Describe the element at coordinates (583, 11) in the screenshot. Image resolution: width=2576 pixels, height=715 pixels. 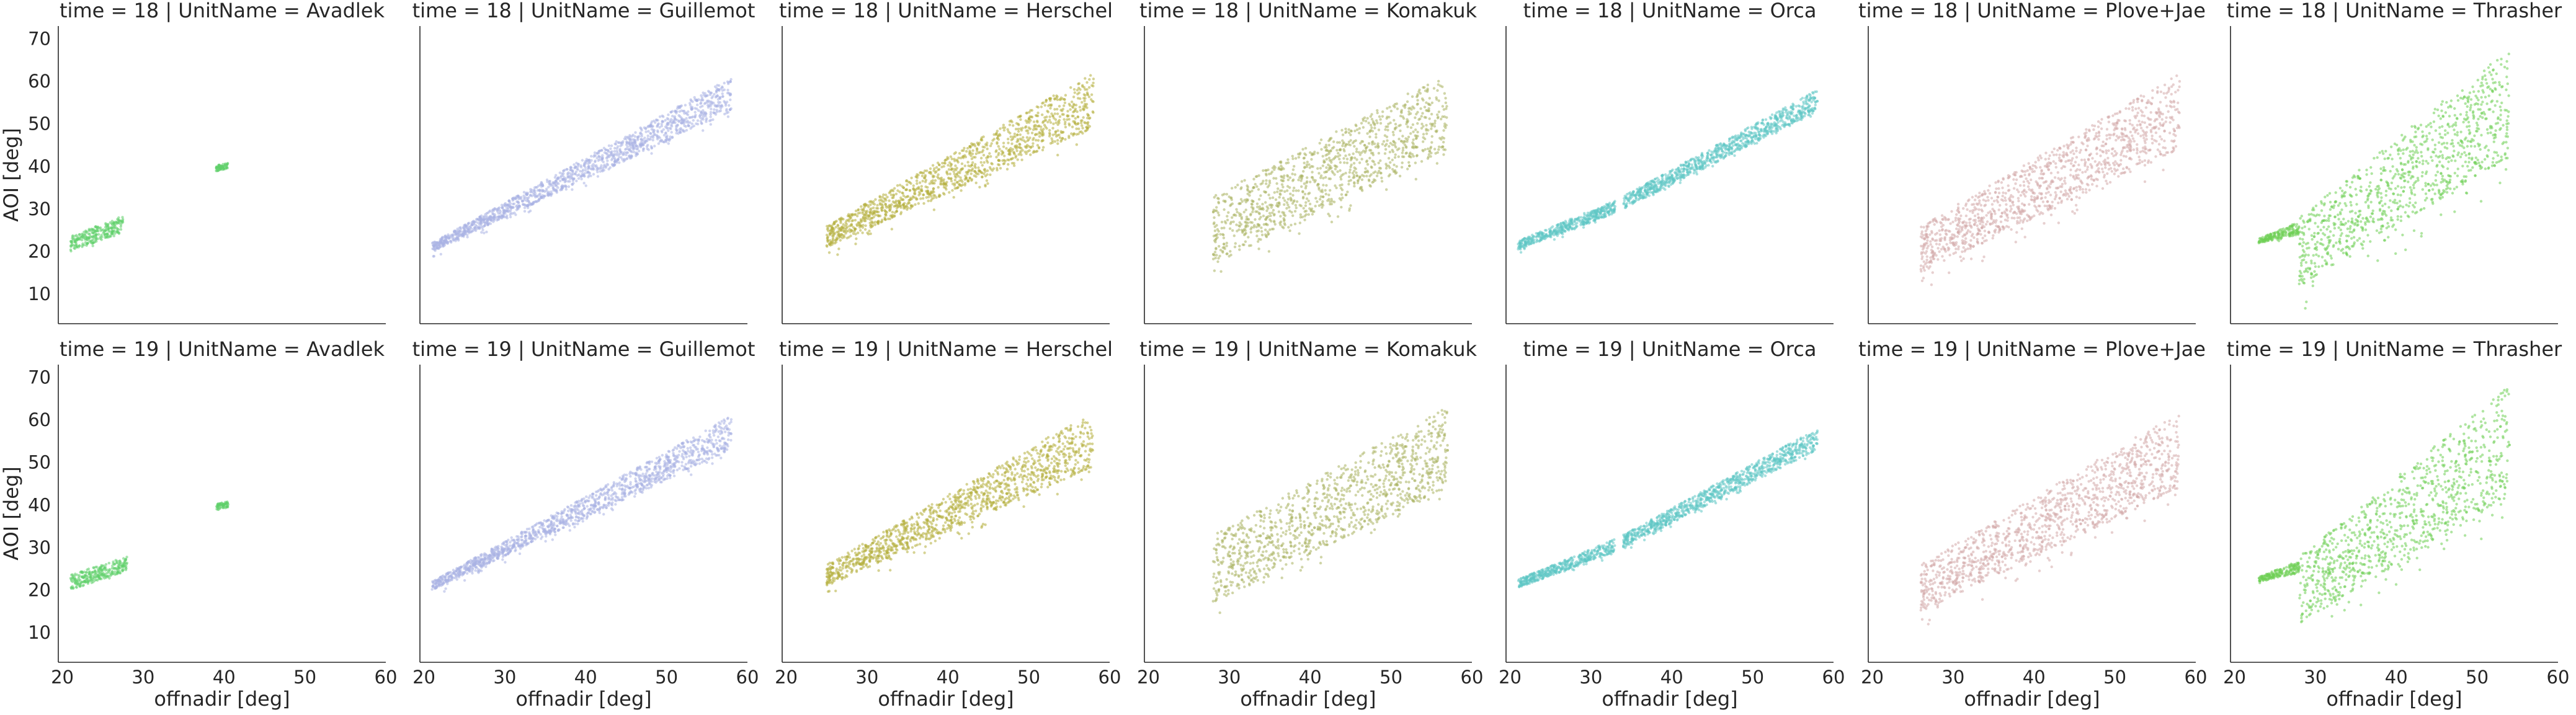
I see `panel-title: time = 18 | UnitName = Guillemot` at that location.